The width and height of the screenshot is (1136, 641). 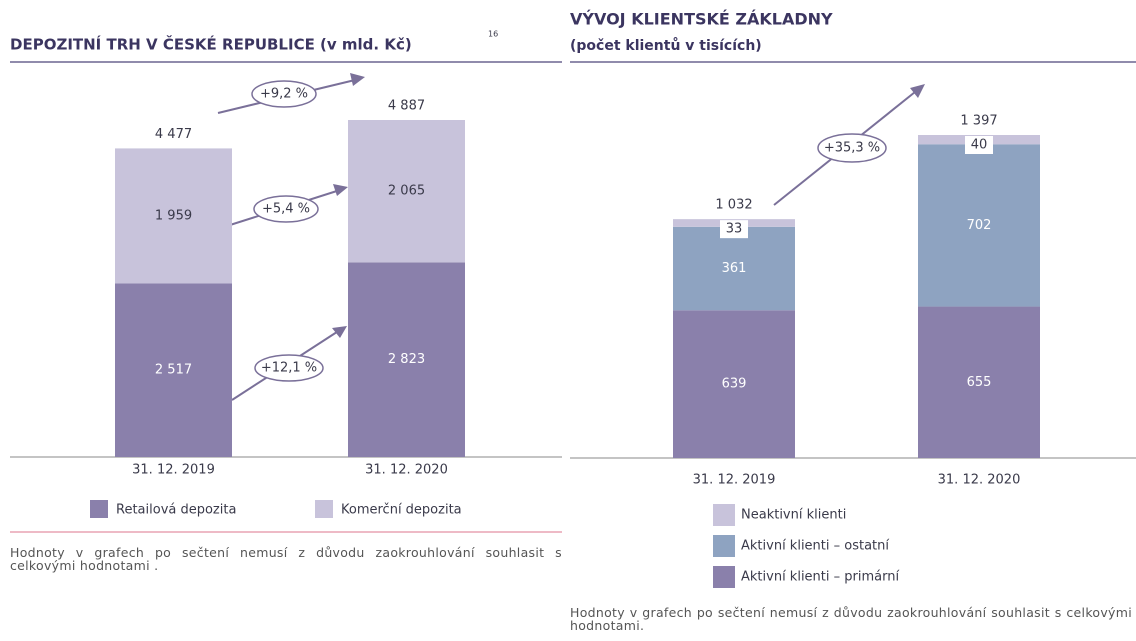 What do you see at coordinates (917, 91) in the screenshot?
I see `arrow-head` at bounding box center [917, 91].